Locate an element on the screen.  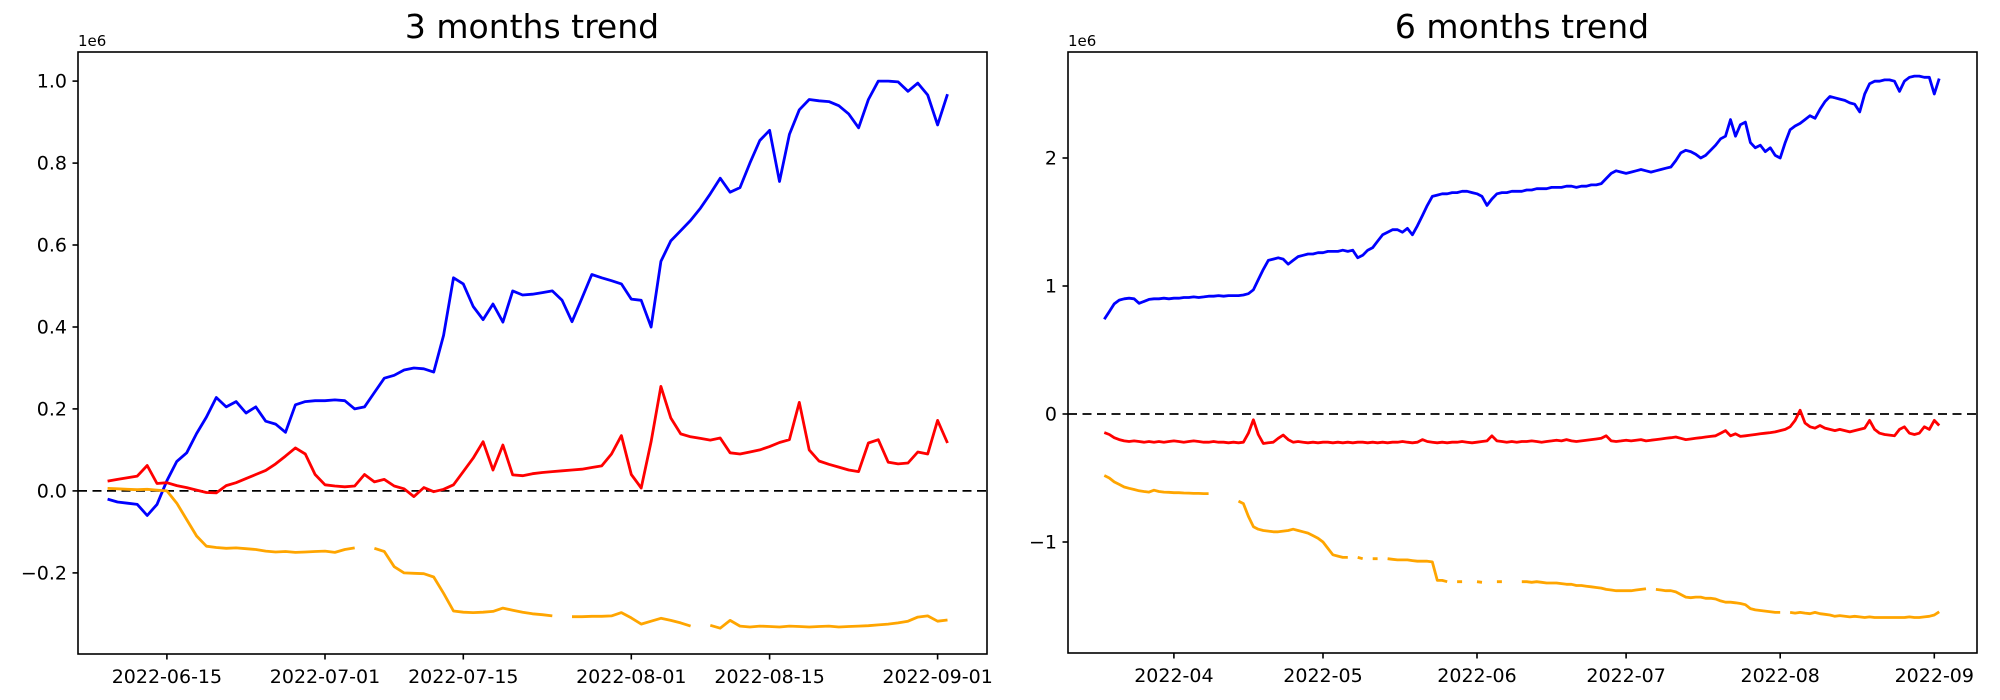
x-tick-label: 2022-07-15 is located at coordinates (463, 677).